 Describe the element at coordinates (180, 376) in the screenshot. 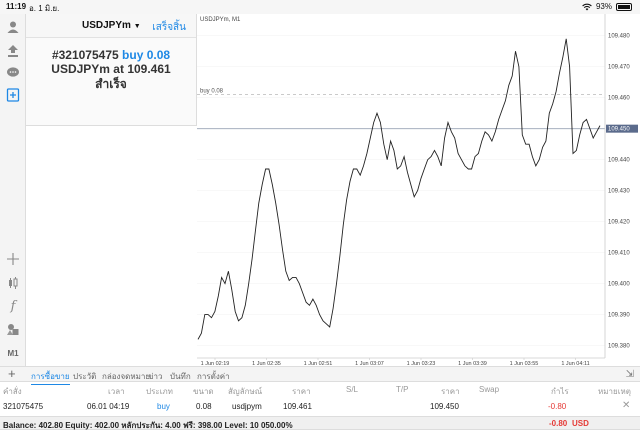

I see `tab-journal: บันทึก` at that location.